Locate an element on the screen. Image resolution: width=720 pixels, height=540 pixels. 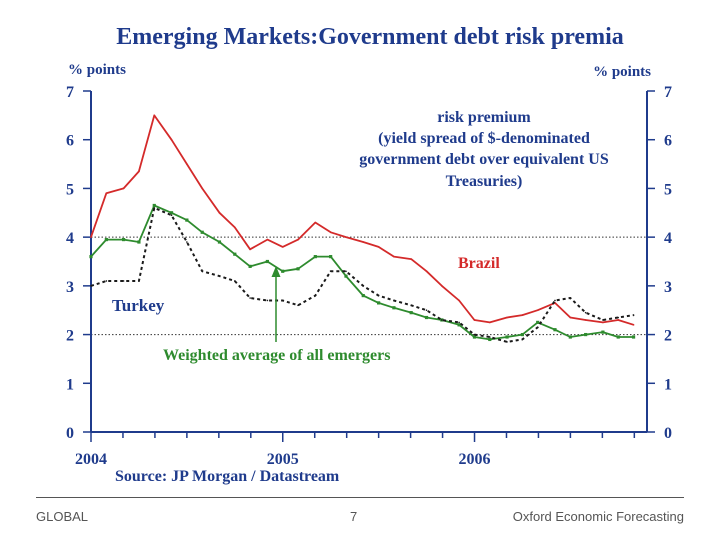
left-y-tick-label: 0 is located at coordinates (70, 433).